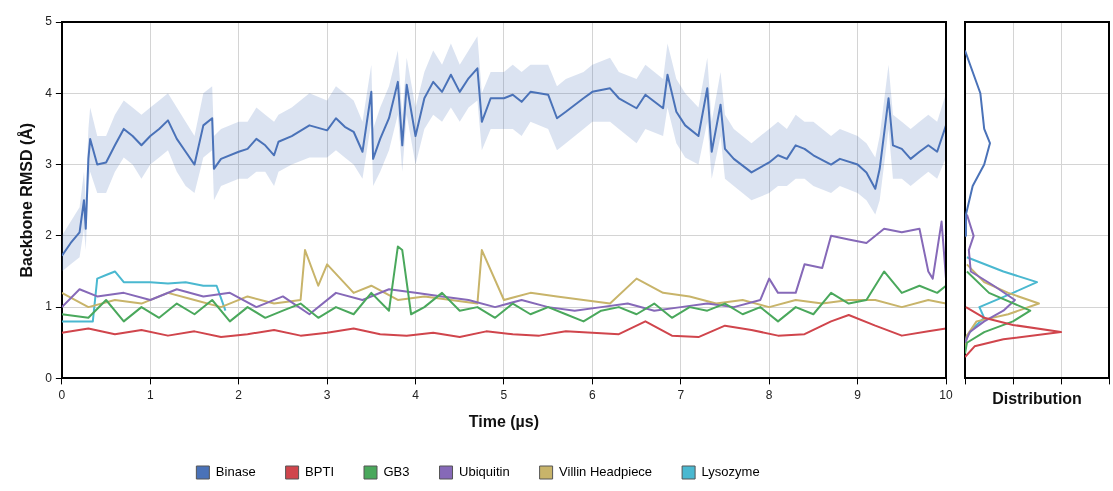 The height and width of the screenshot is (491, 1113). What do you see at coordinates (239, 394) in the screenshot?
I see `x-tick-label: 2` at bounding box center [239, 394].